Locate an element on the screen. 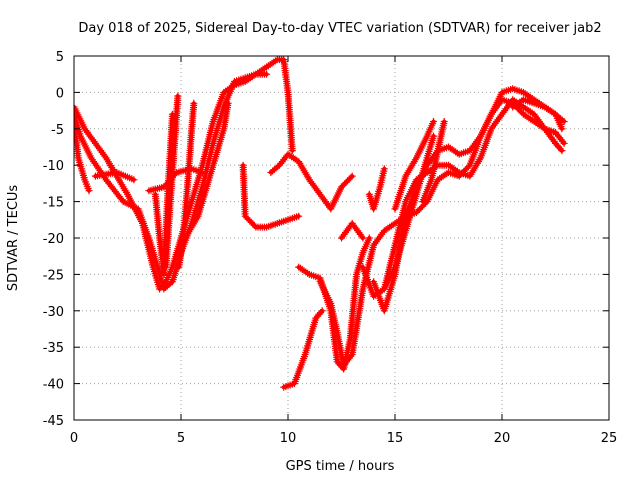 The width and height of the screenshot is (640, 480). x-tick-label: 20 is located at coordinates (502, 438).